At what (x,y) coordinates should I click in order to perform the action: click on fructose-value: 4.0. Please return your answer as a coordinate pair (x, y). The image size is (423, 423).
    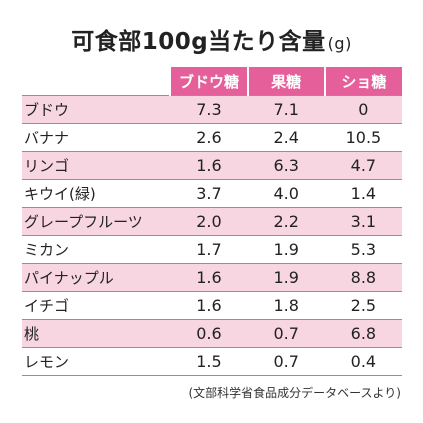
    Looking at the image, I should click on (286, 193).